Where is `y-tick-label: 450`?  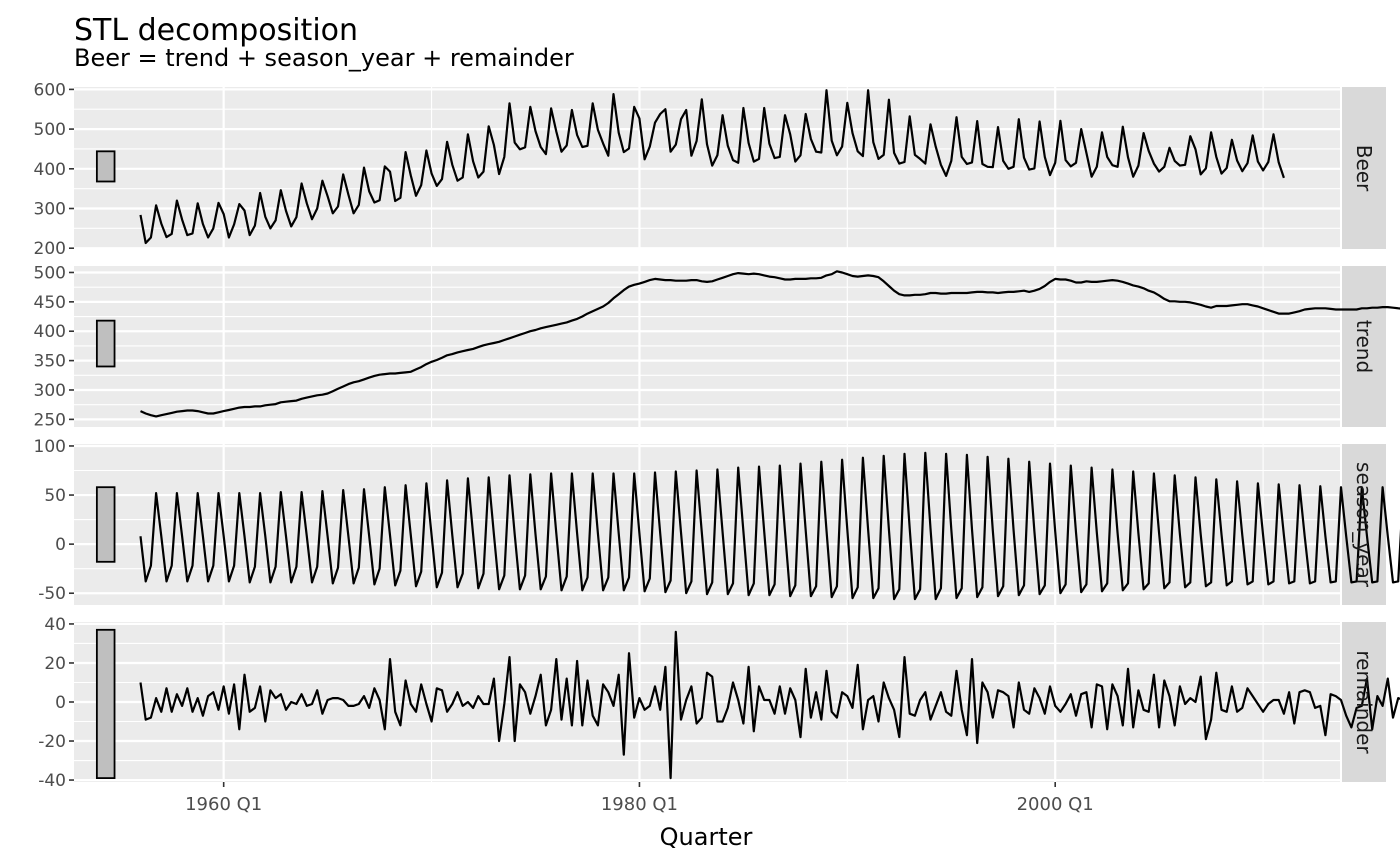 y-tick-label: 450 is located at coordinates (50, 303).